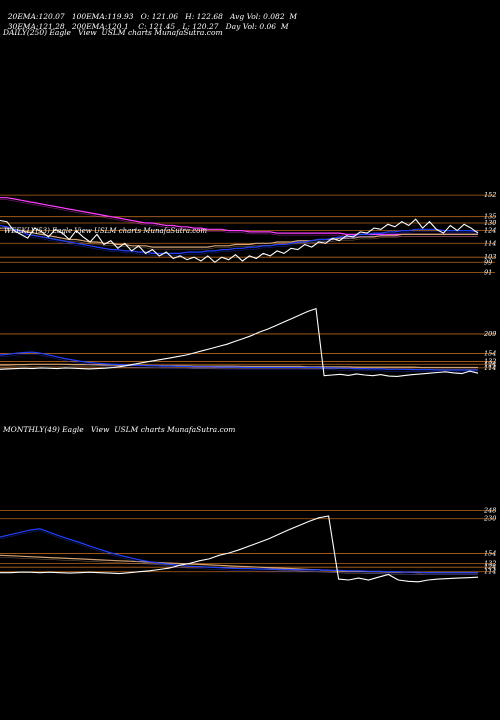 This screenshot has width=500, height=720. I want to click on open-value: 121.06, so click(164, 16).